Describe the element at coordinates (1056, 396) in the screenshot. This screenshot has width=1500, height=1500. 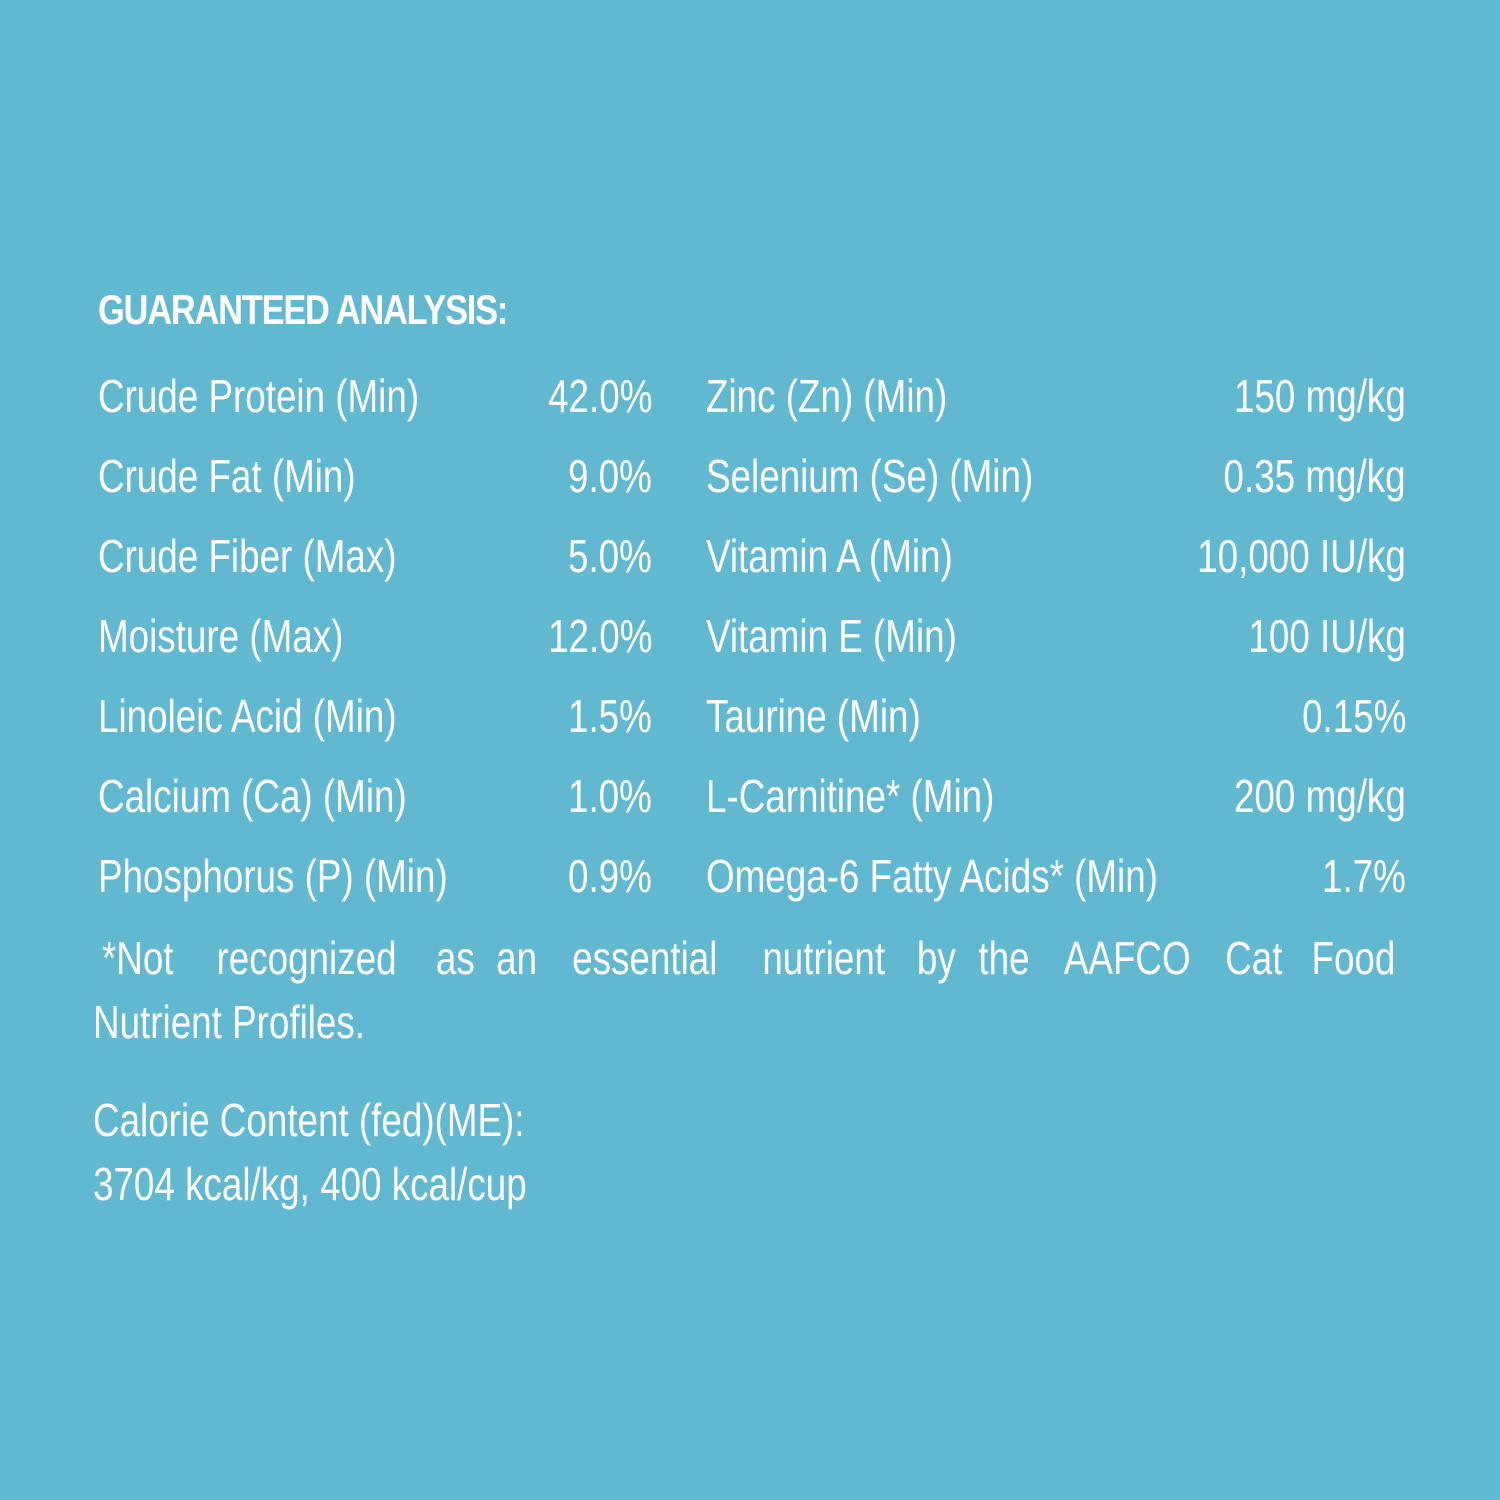
I see `nutrient-row: Zinc (Zn) (Min) 150 mg/kg` at that location.